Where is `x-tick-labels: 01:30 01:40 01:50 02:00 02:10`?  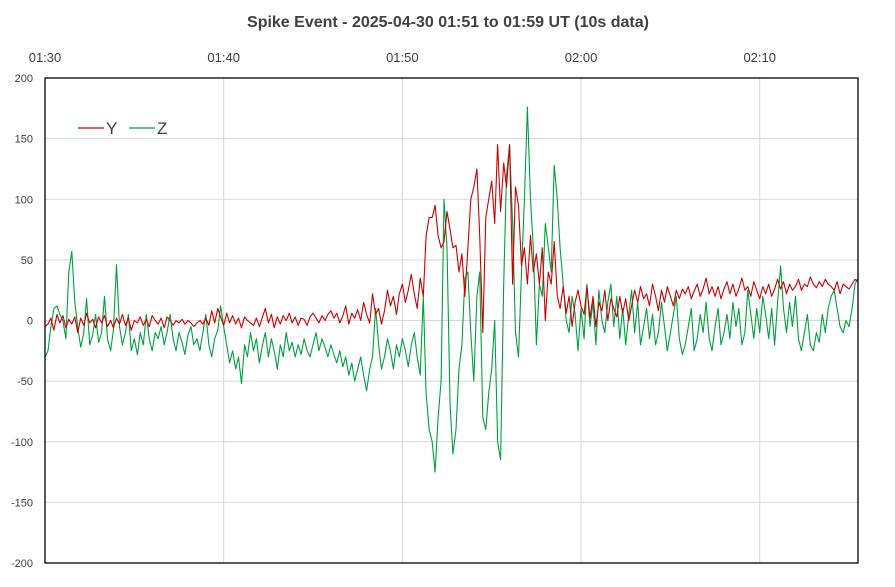 x-tick-labels: 01:30 01:40 01:50 02:00 02:10 is located at coordinates (402, 57).